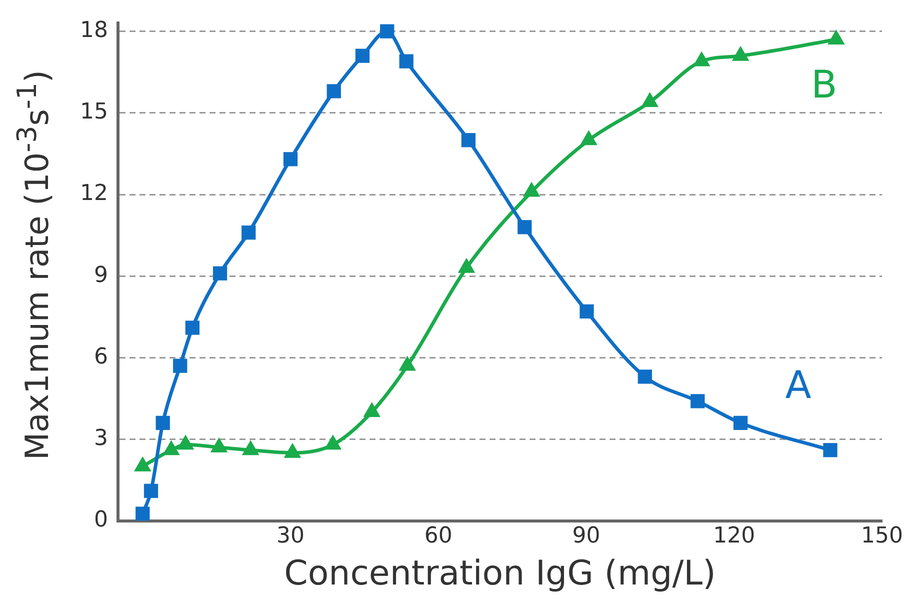  I want to click on x-tick-label: 90, so click(586, 536).